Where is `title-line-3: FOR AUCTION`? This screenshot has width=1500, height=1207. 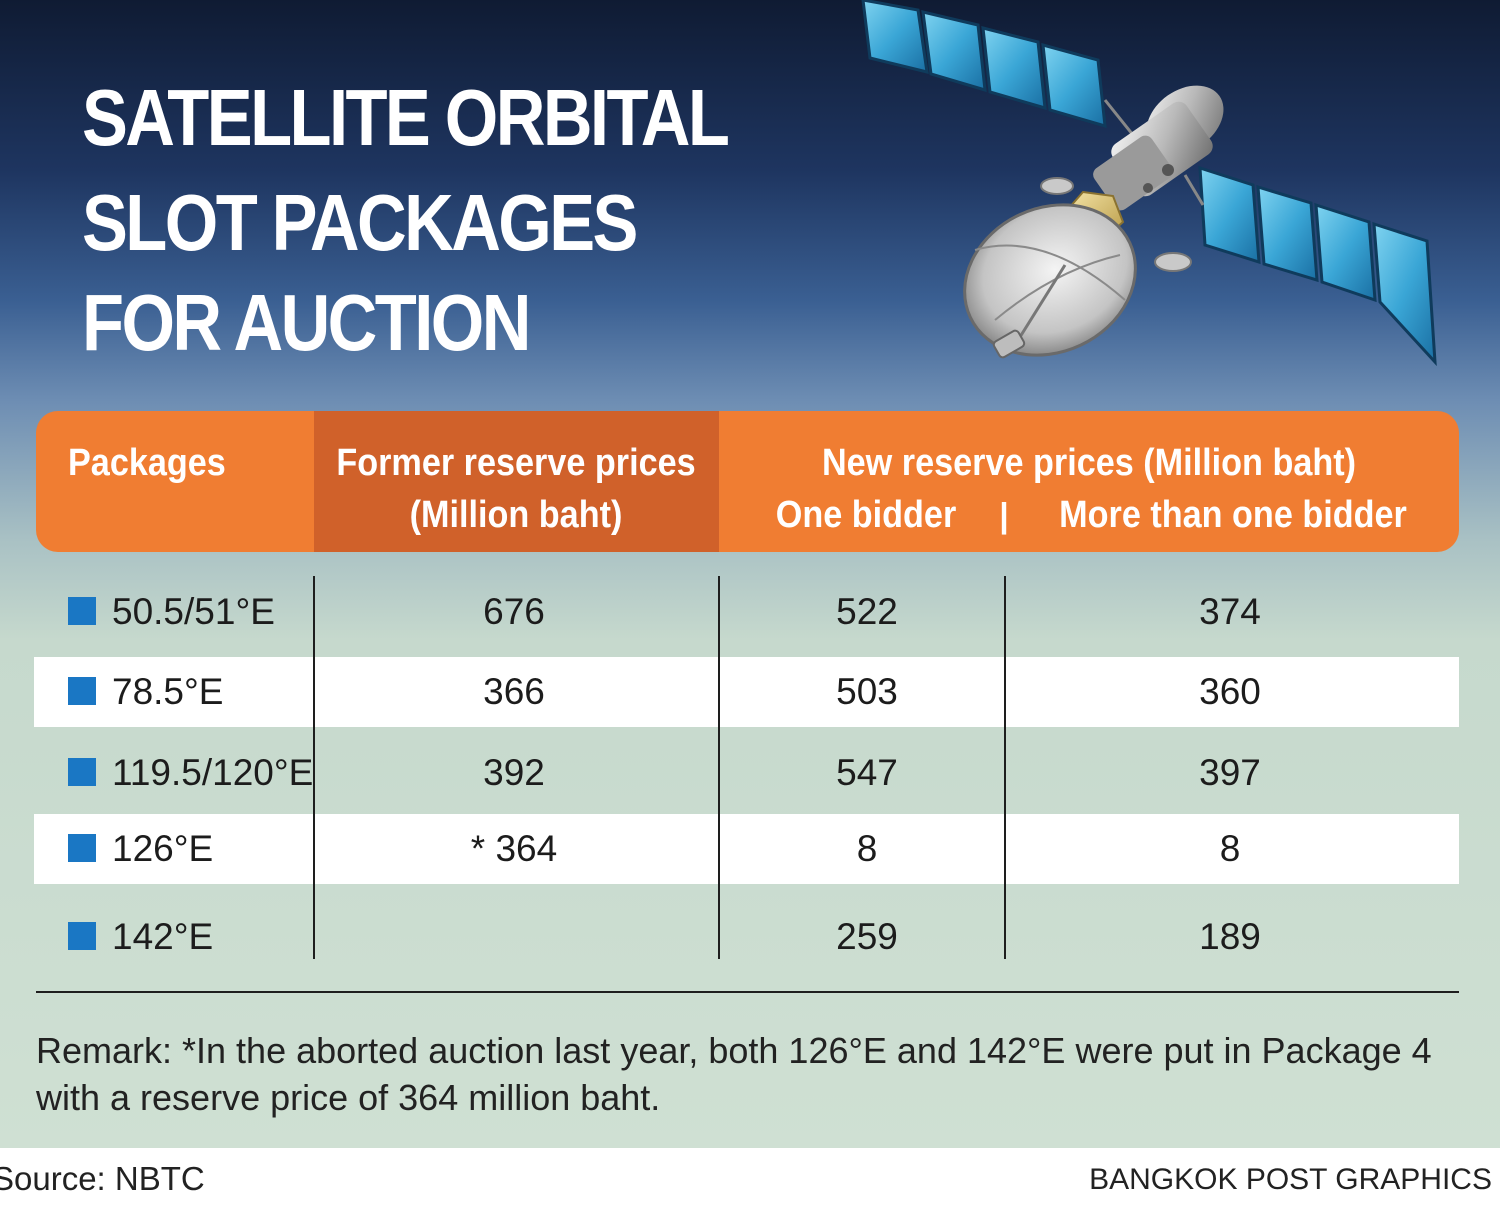 title-line-3: FOR AUCTION is located at coordinates (306, 322).